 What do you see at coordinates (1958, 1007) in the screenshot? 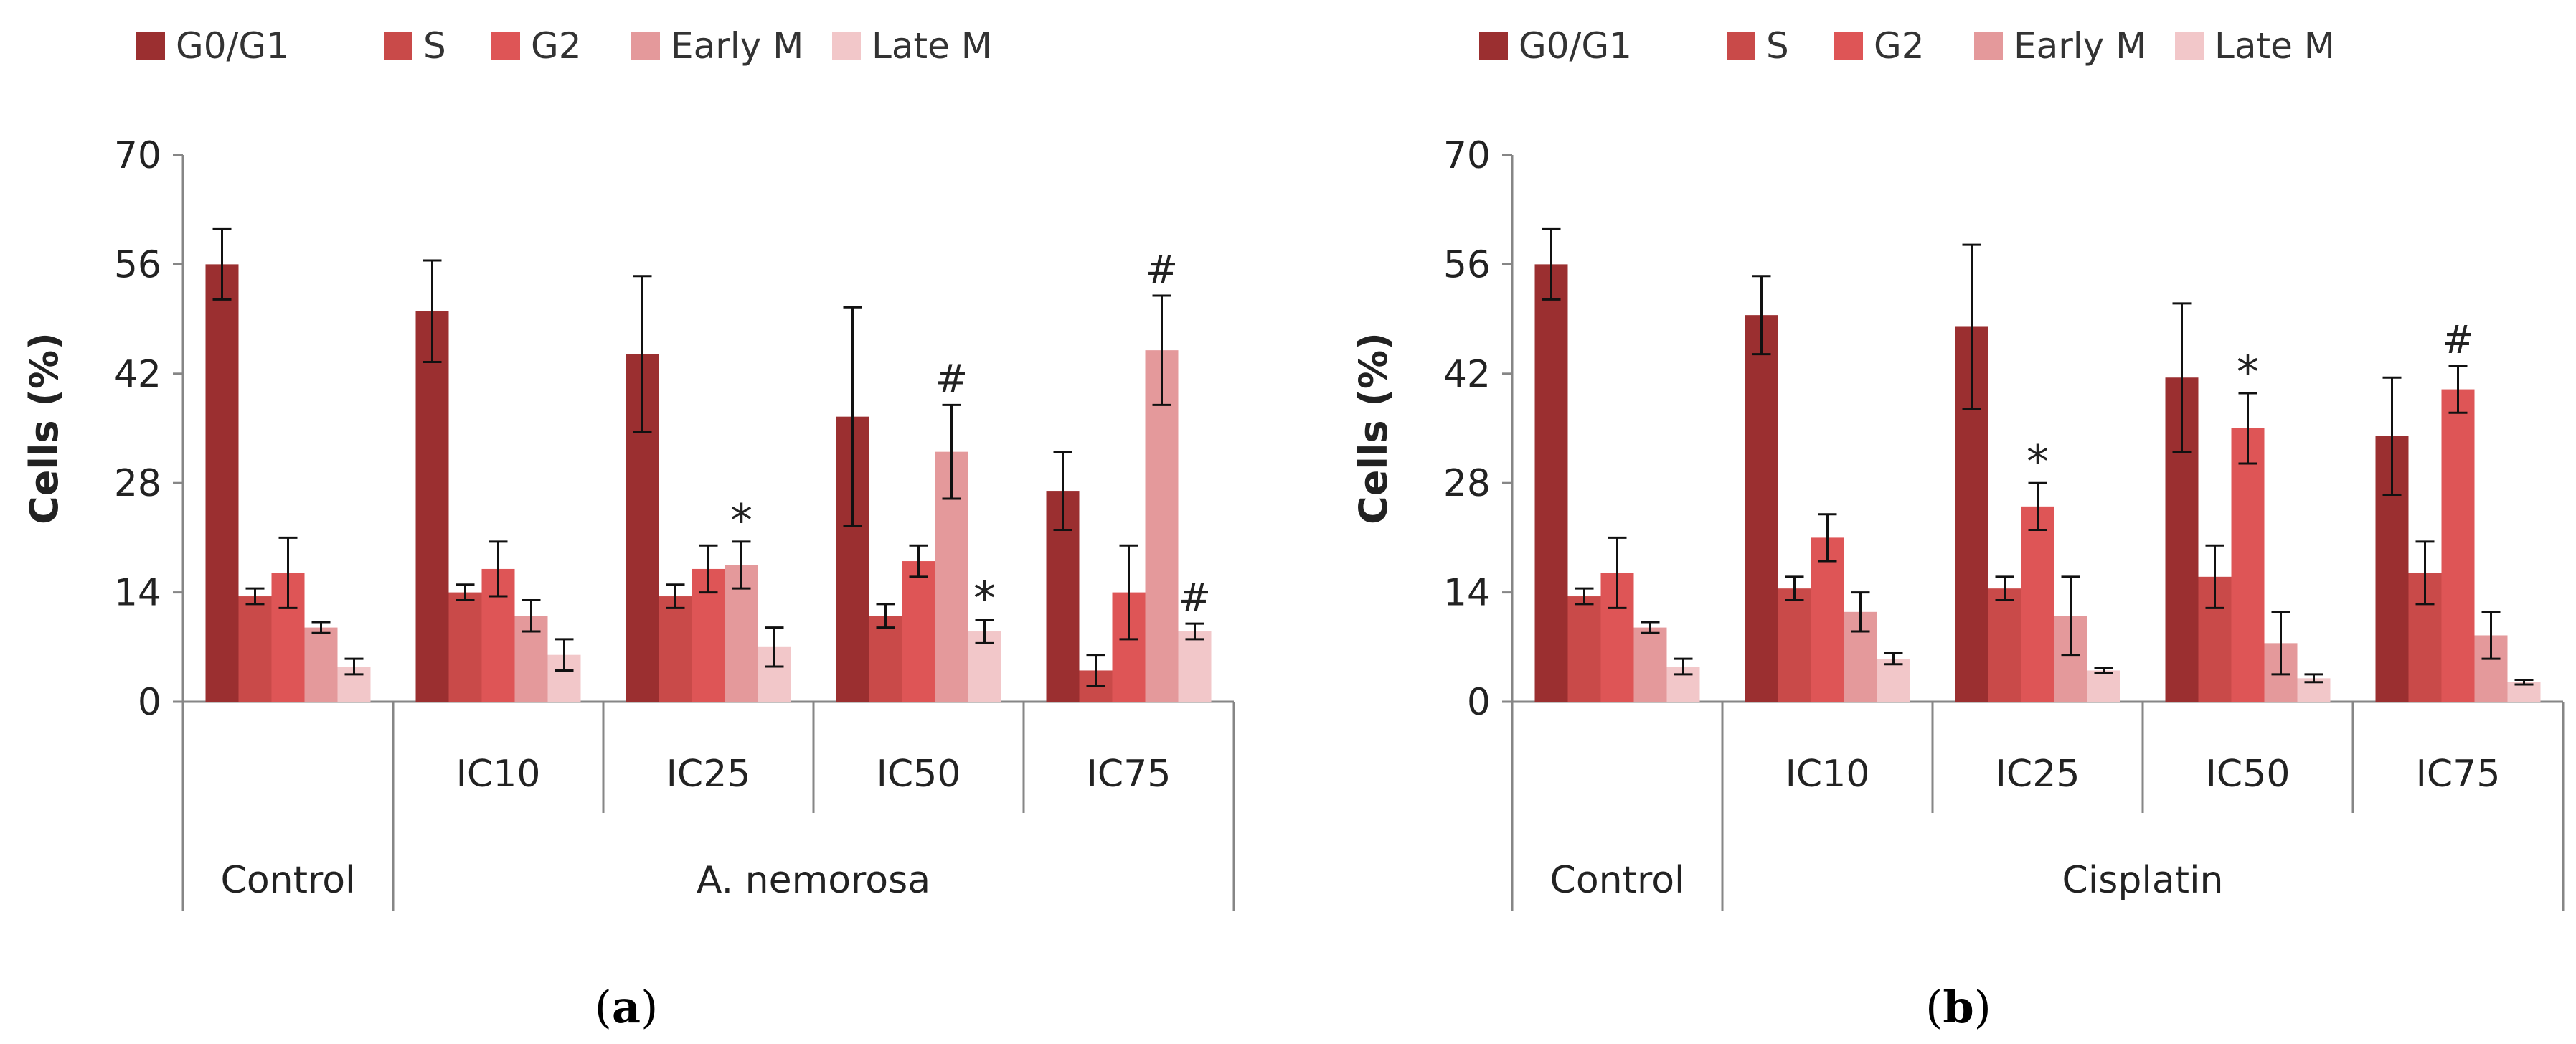
I see `panel-label: (b)` at bounding box center [1958, 1007].